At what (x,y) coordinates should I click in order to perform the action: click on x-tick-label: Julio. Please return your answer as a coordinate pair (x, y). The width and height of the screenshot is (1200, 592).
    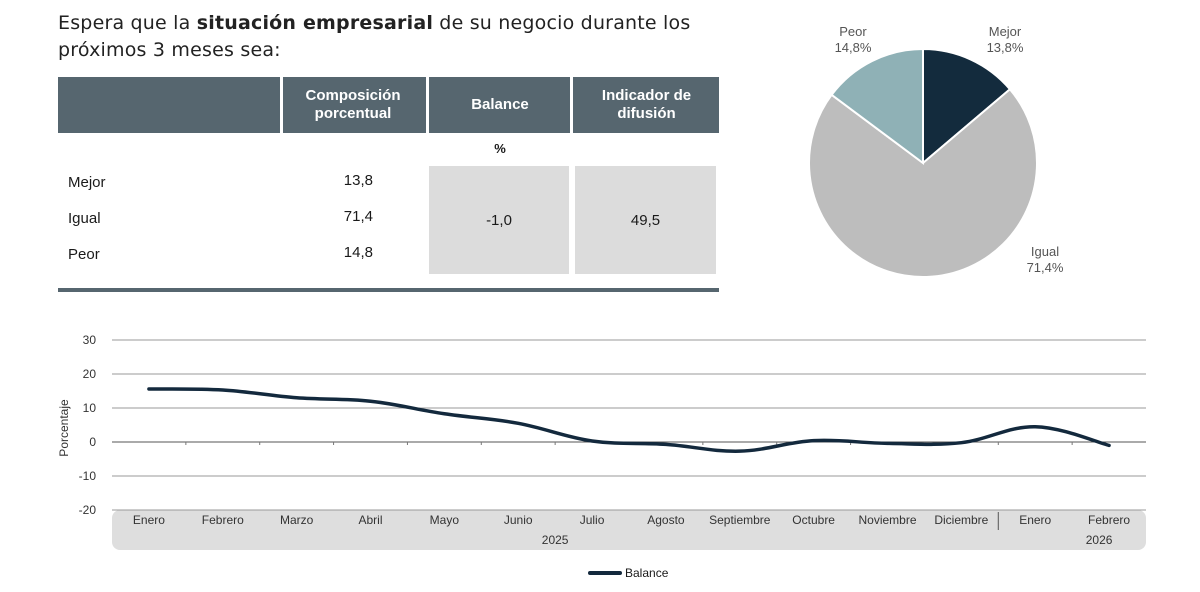
    Looking at the image, I should click on (592, 520).